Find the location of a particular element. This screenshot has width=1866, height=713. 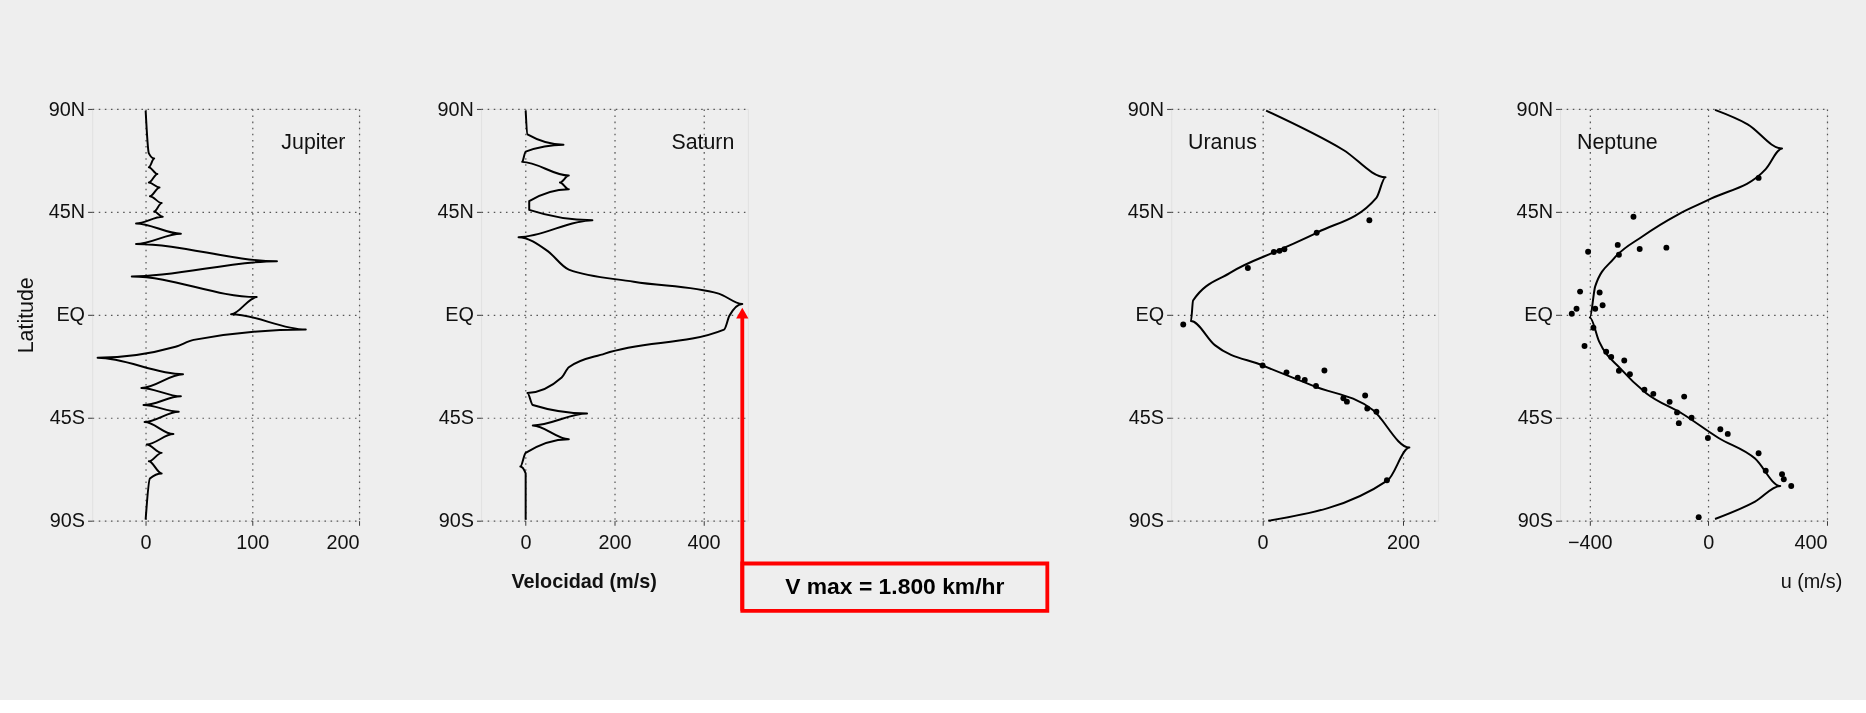

x-axis-title: u (m/s) is located at coordinates (1811, 580).